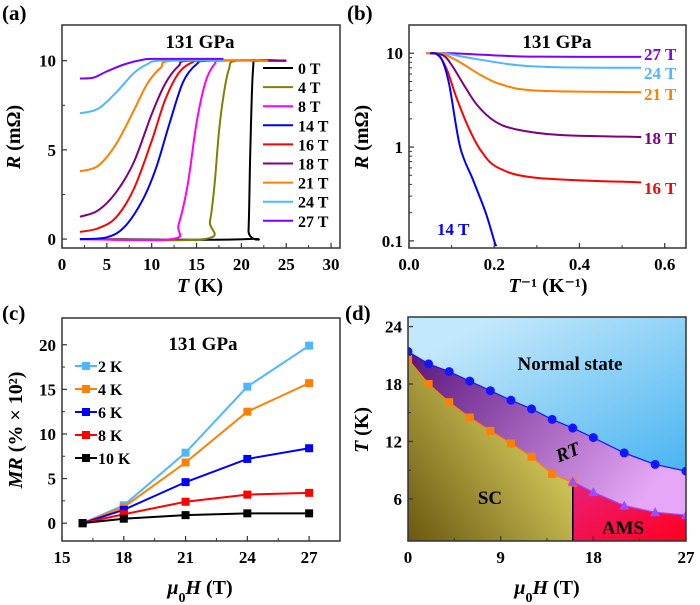 Image resolution: width=700 pixels, height=605 pixels. I want to click on series-label: 18 T, so click(660, 138).